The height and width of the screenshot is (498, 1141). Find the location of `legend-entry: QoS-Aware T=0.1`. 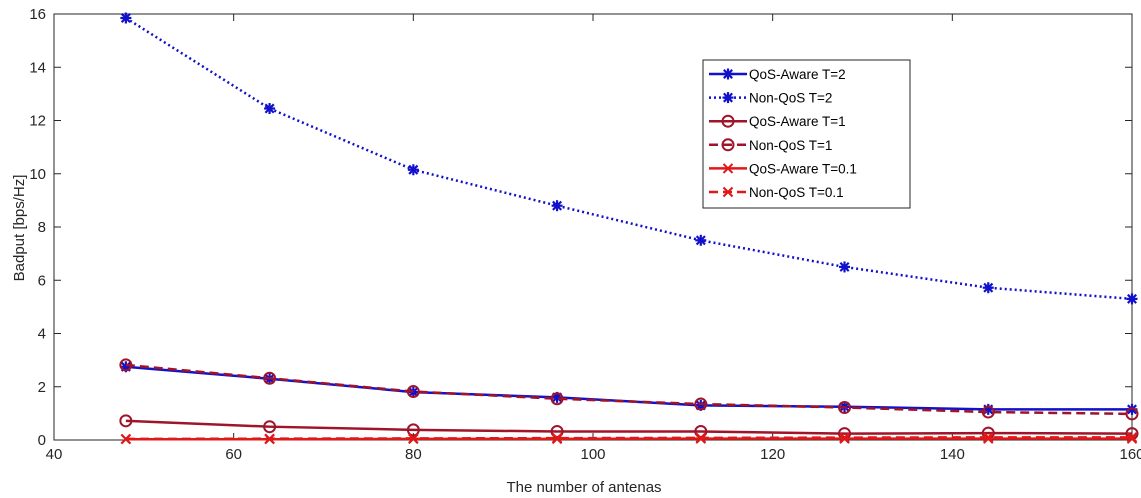

legend-entry: QoS-Aware T=0.1 is located at coordinates (783, 168).